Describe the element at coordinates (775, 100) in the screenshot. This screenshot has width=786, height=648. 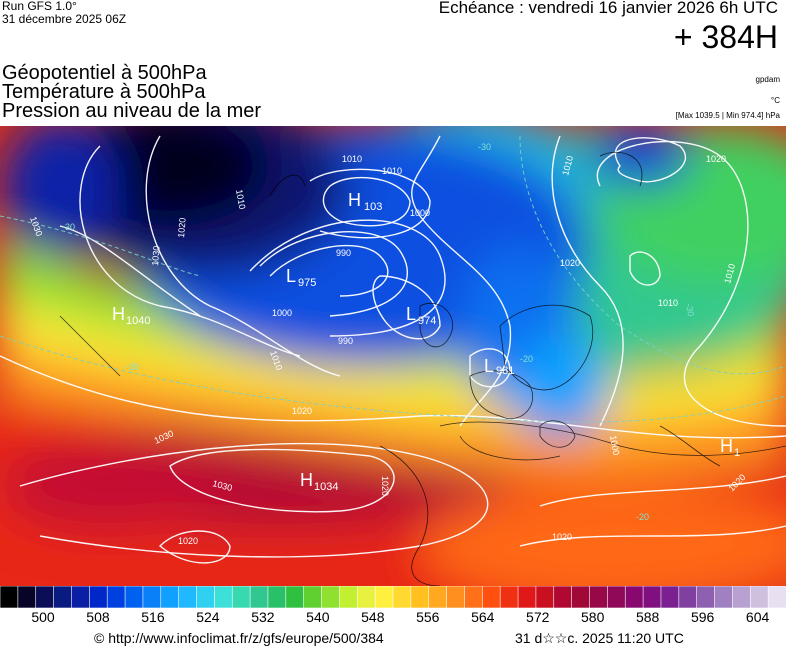
I see `unit-celsius: °C` at that location.